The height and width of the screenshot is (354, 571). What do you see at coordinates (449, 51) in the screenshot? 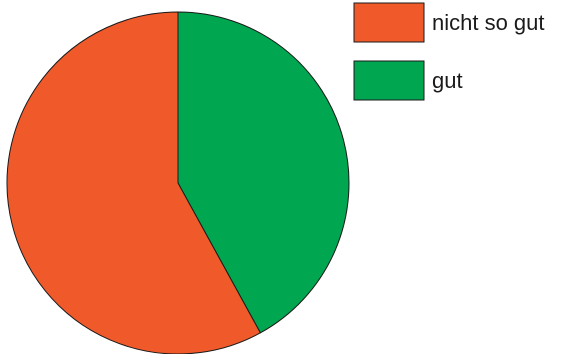
I see `legend: nicht so gut gut` at bounding box center [449, 51].